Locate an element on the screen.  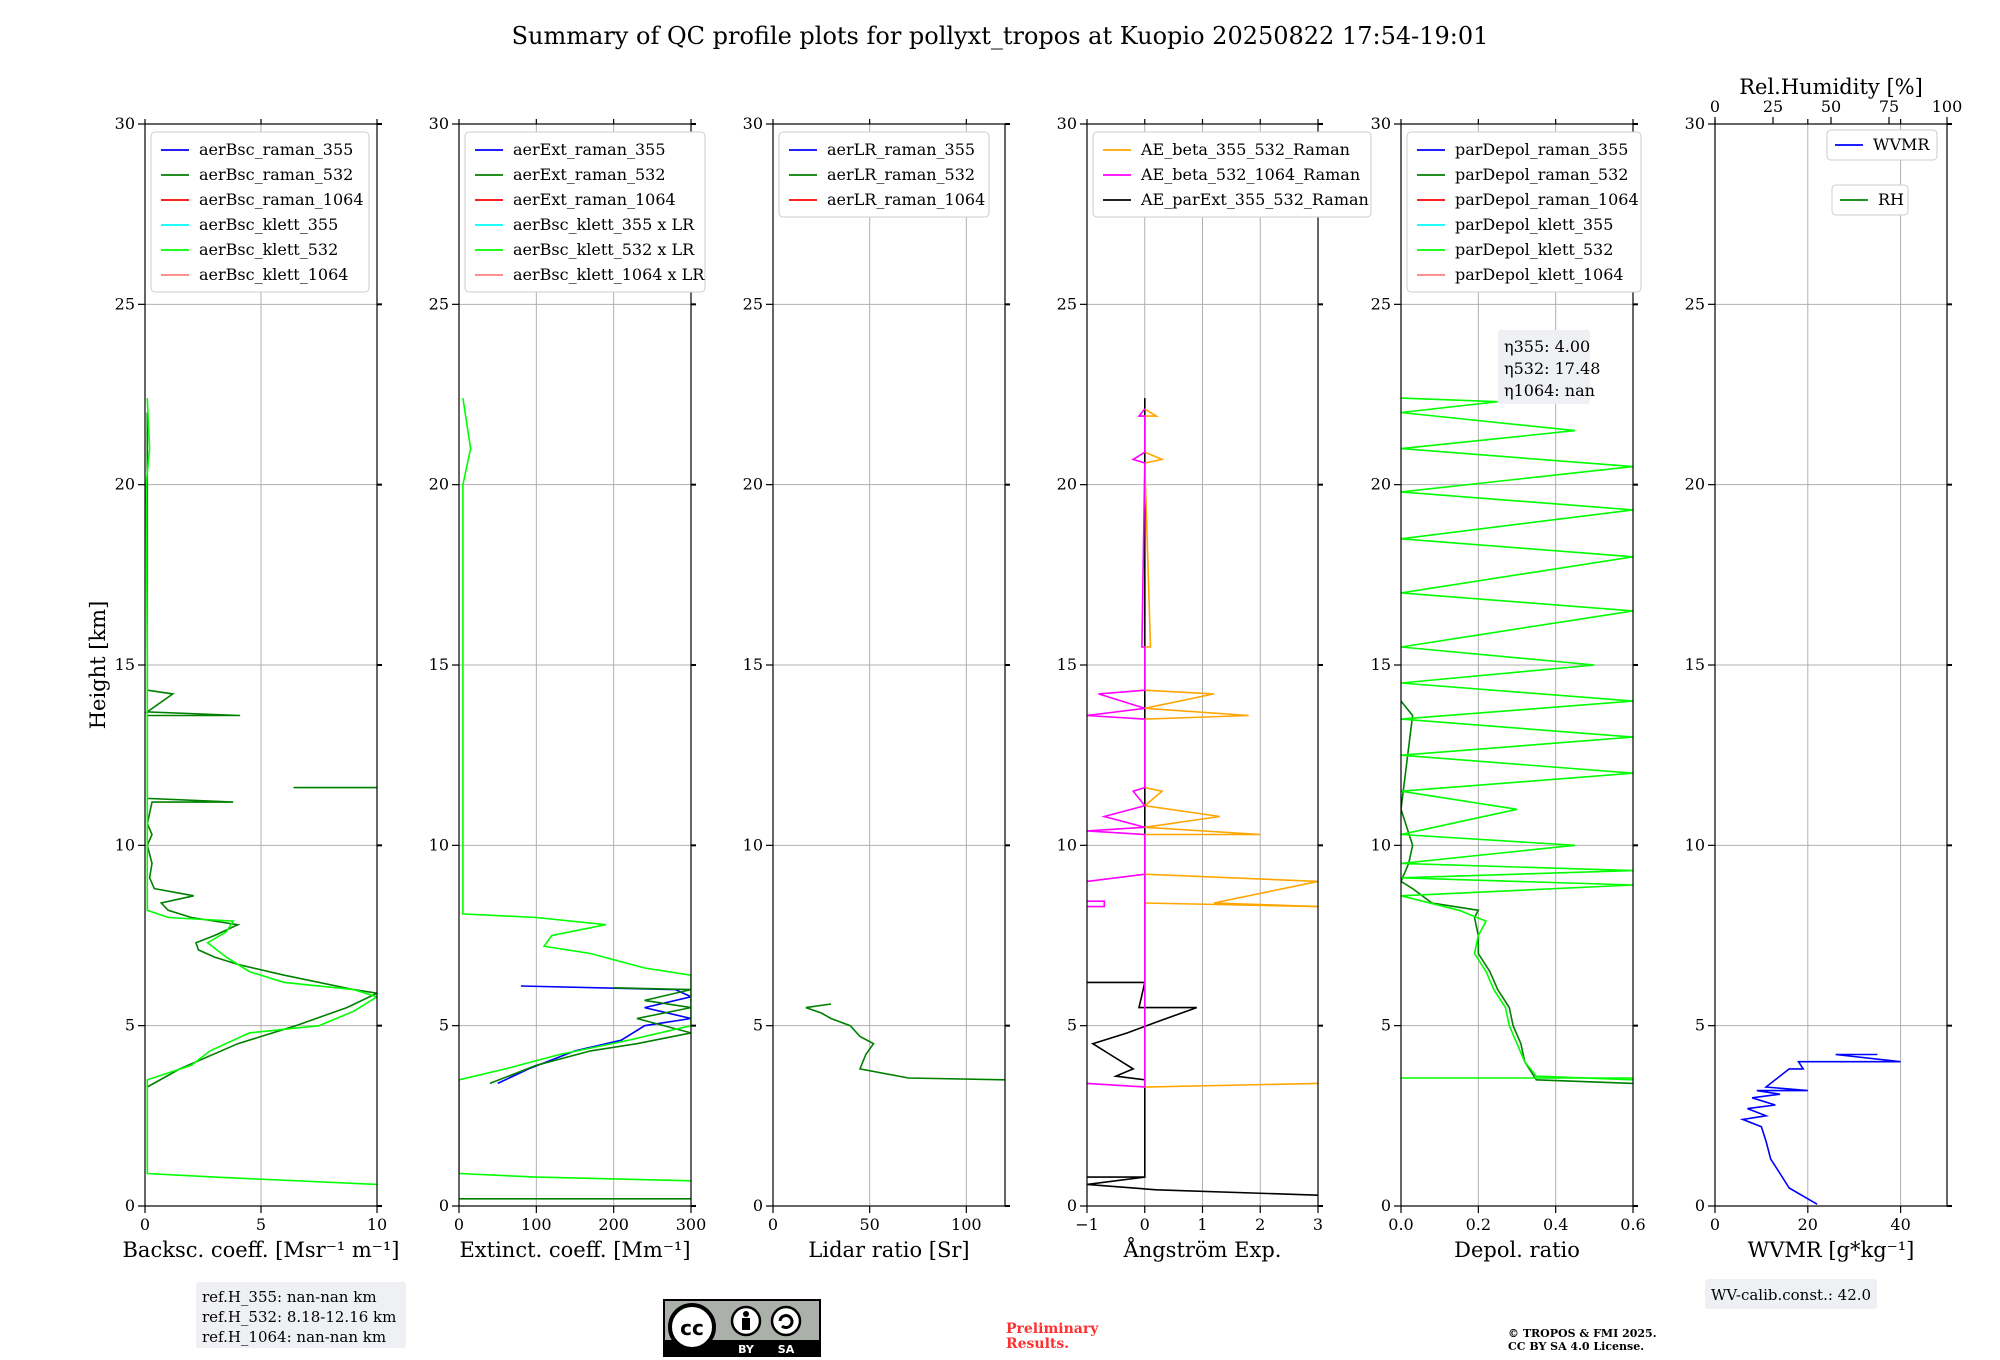
legend-label: aerExt_raman_532 is located at coordinates (589, 174).